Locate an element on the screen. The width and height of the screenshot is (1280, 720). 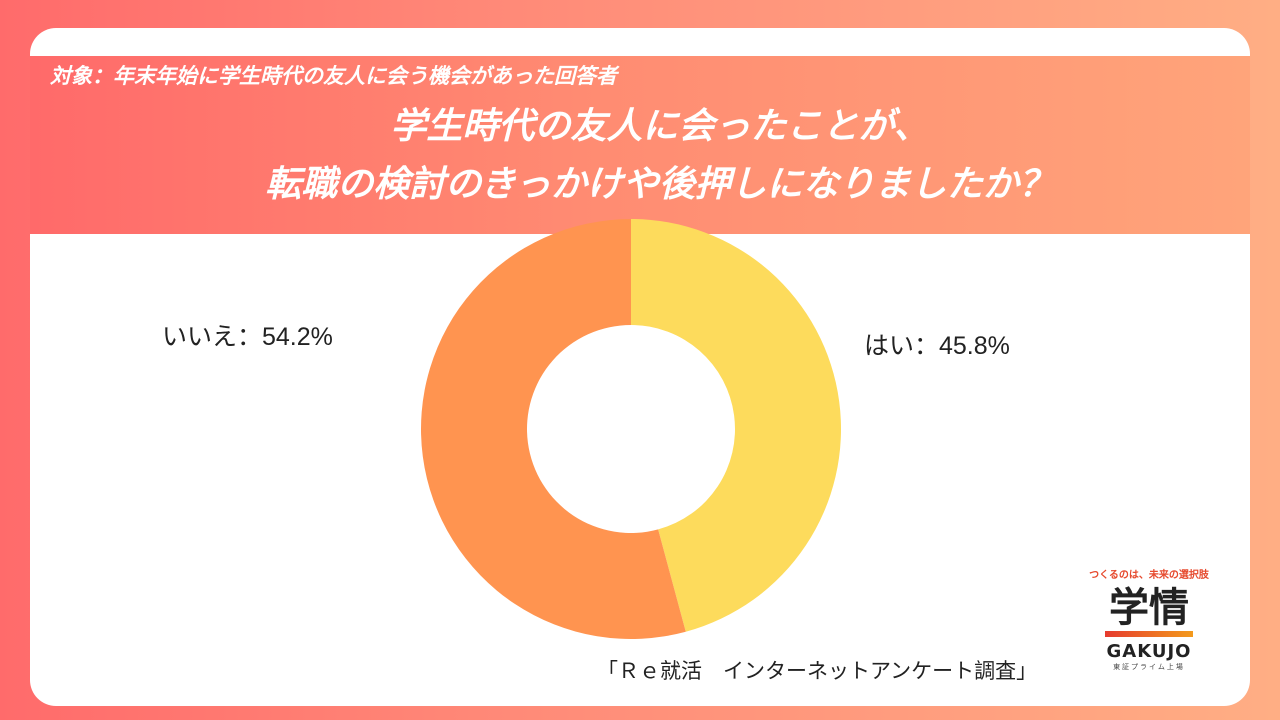
logo-name: GAKUJO is located at coordinates (1149, 651).